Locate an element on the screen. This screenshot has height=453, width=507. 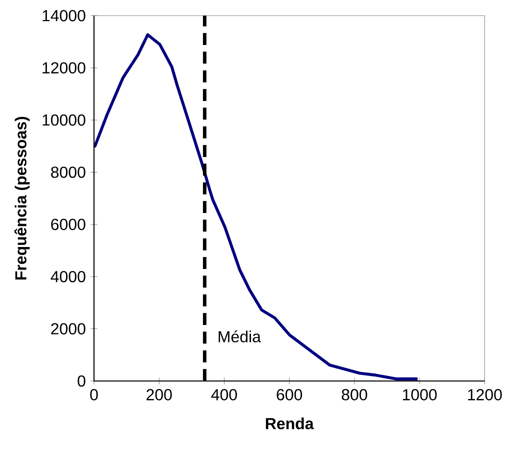
ref-line-label: Média is located at coordinates (239, 336).